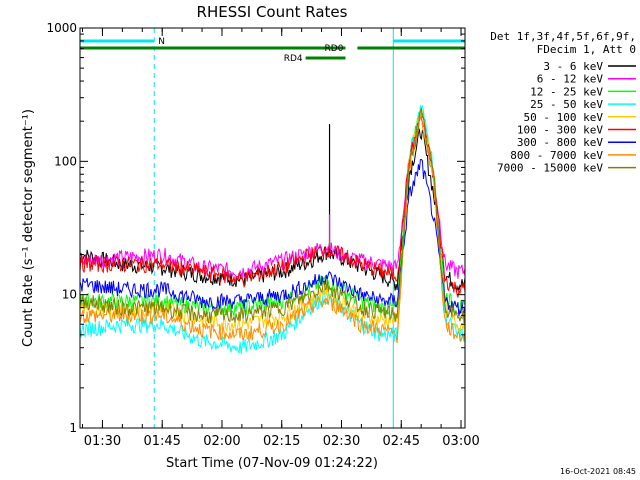 The height and width of the screenshot is (480, 640). Describe the element at coordinates (221, 441) in the screenshot. I see `x-tick-label: 02:00` at that location.